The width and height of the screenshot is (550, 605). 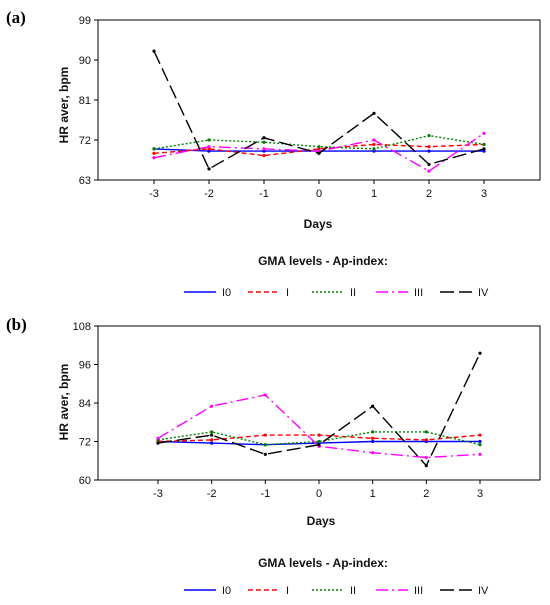 What do you see at coordinates (16, 324) in the screenshot?
I see `panel-label: (b)` at bounding box center [16, 324].